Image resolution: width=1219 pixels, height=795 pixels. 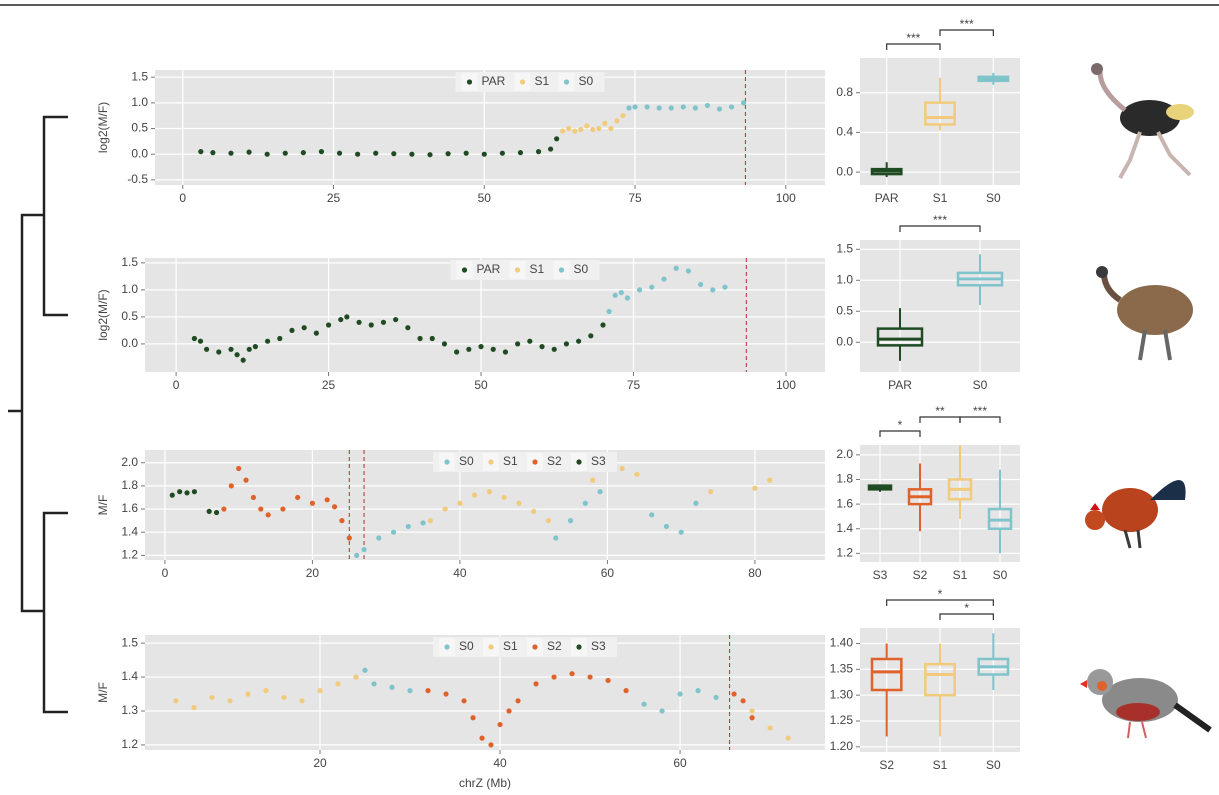 I want to click on bird-emu, so click(x=1144, y=313).